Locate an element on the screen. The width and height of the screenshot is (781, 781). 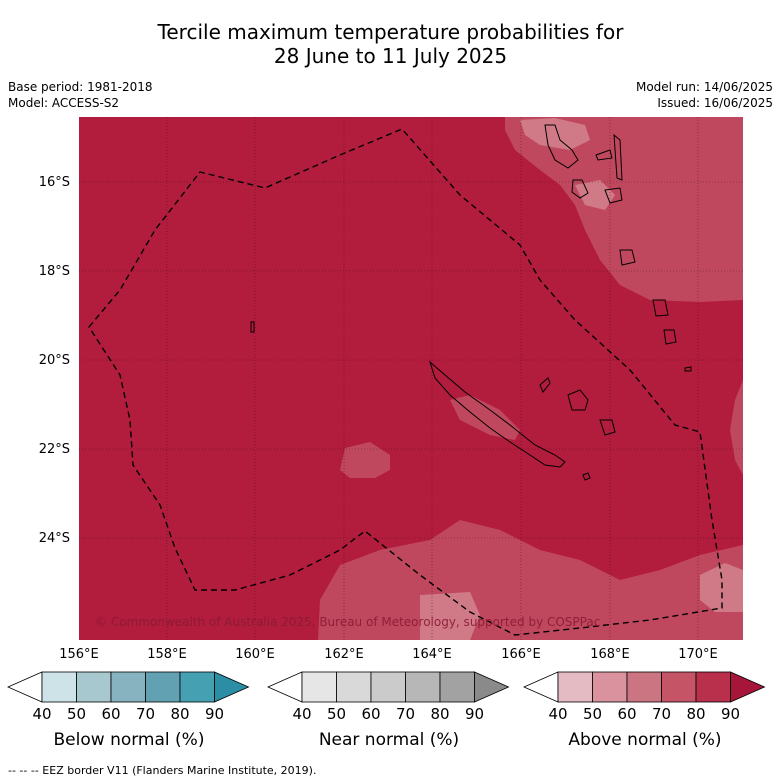
issued-date: Issued: 16/06/2025 is located at coordinates (715, 103).